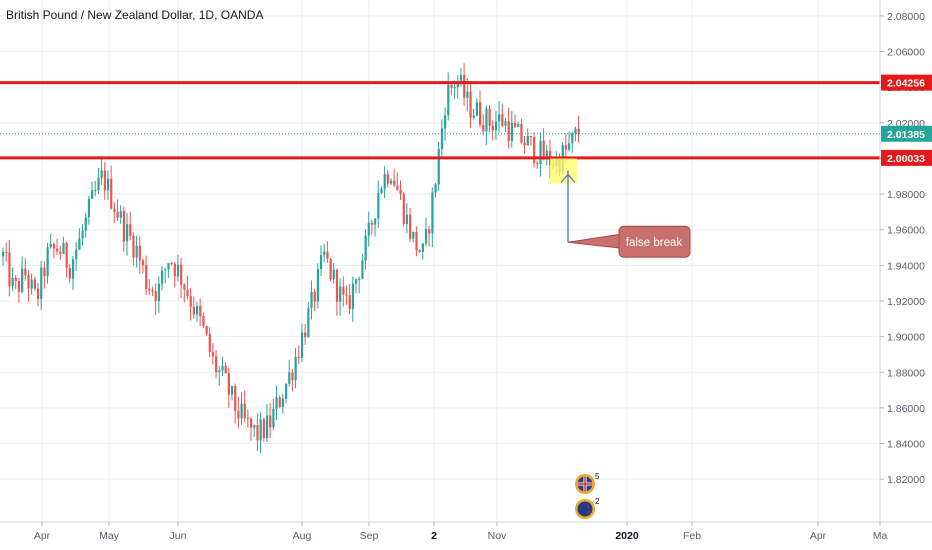 This screenshot has width=932, height=550. Describe the element at coordinates (906, 373) in the screenshot. I see `price-tick-label: 1.88000` at that location.